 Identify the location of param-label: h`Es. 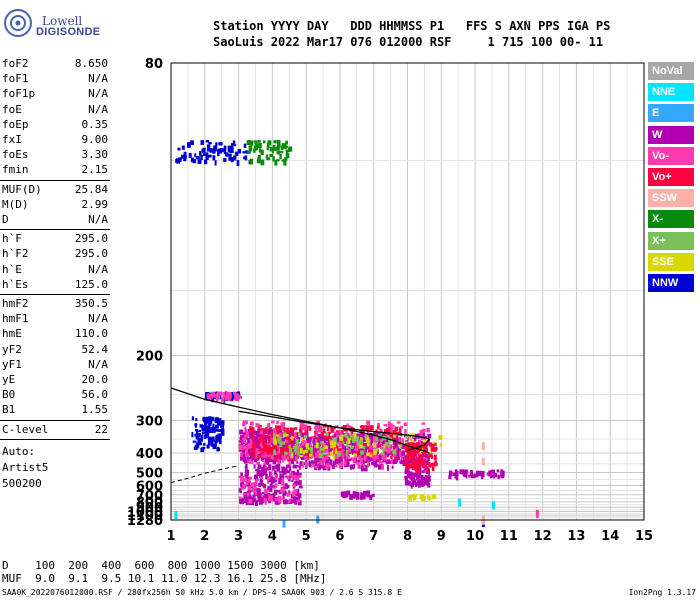
(15, 284).